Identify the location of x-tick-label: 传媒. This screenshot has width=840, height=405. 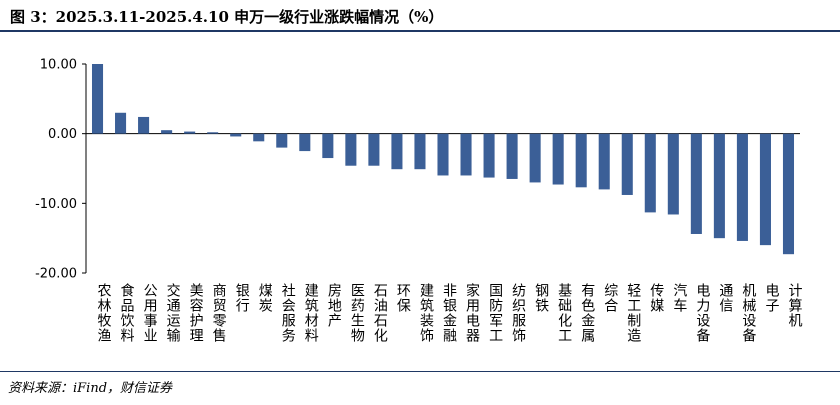
(656, 298).